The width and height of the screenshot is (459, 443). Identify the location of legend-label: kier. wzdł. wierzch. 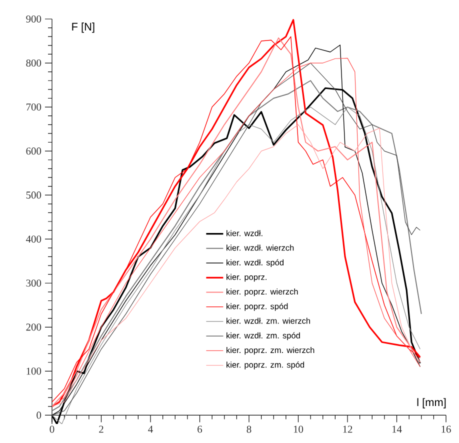
(260, 247).